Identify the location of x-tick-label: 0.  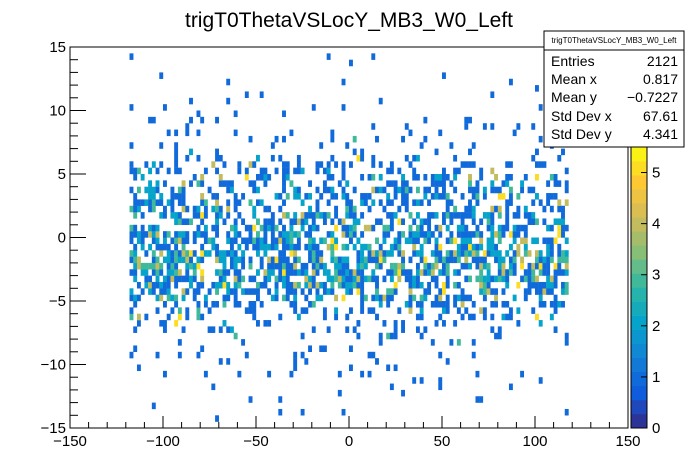
(349, 441).